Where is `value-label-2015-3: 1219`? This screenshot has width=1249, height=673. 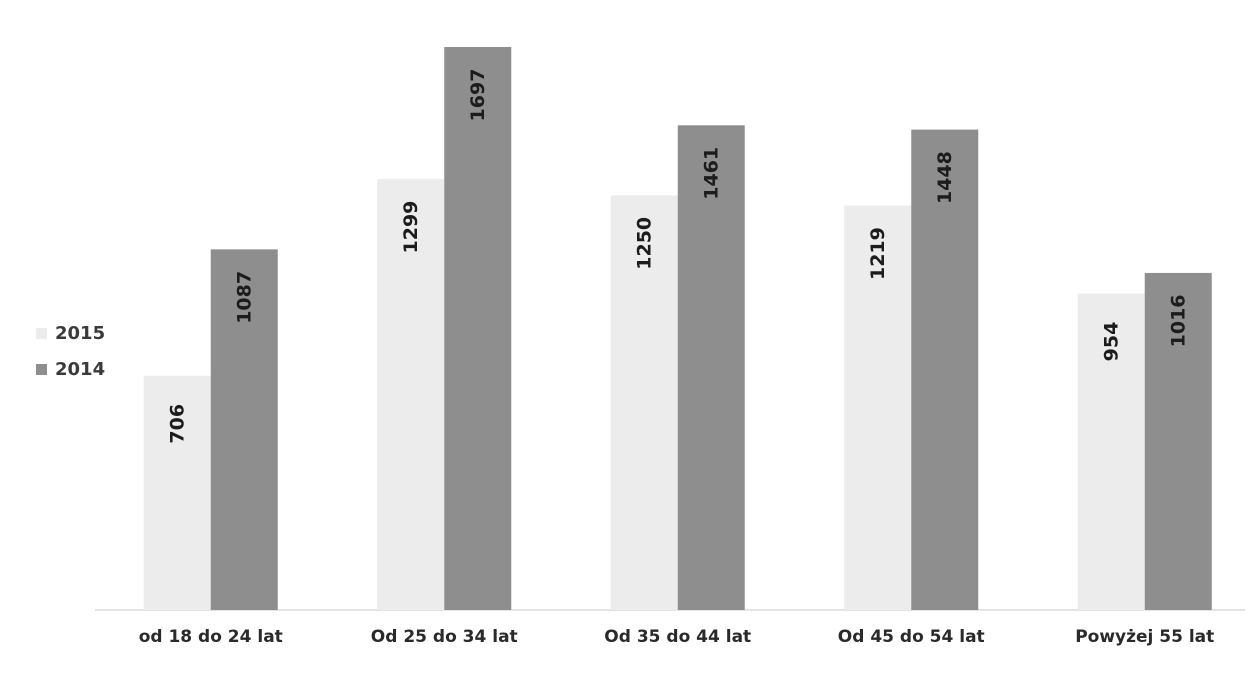 value-label-2015-3: 1219 is located at coordinates (878, 253).